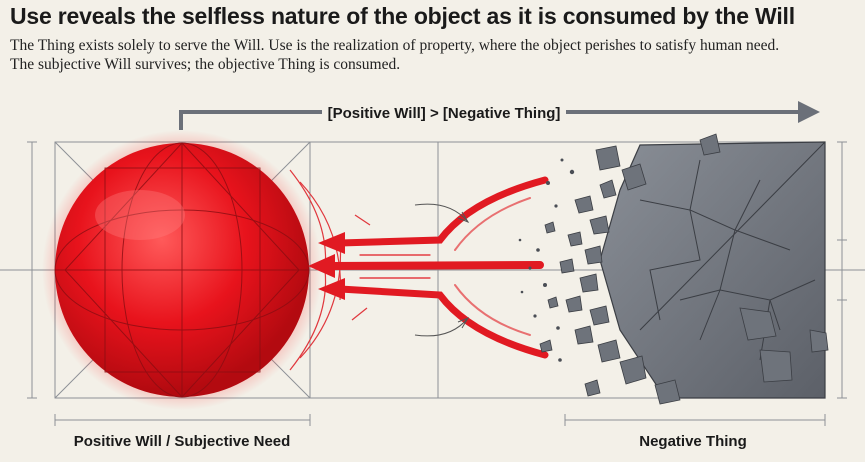 The width and height of the screenshot is (865, 462). Describe the element at coordinates (444, 113) in the screenshot. I see `top-arrow-label: [Positive Will] > [Negative Thing]` at that location.